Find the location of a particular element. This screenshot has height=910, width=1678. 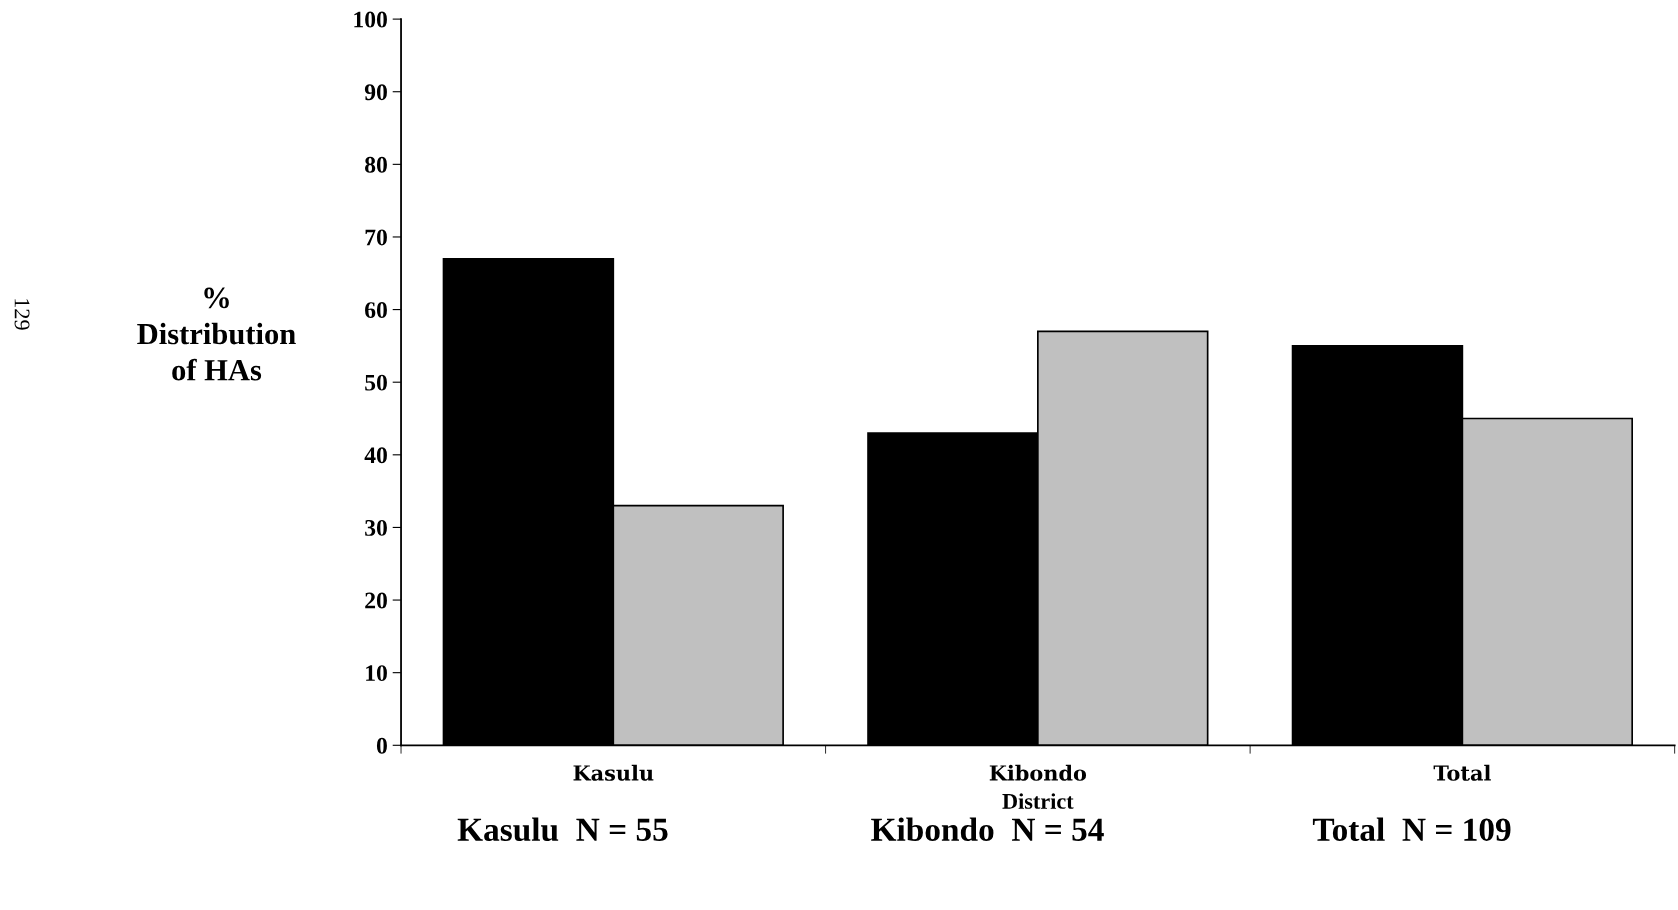

y-tick-label: 10 is located at coordinates (376, 673).